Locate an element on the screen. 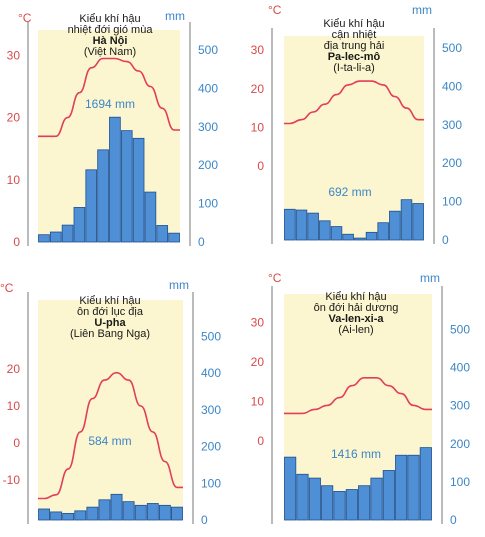 The image size is (485, 537). chart-title-line: cận nhiệt is located at coordinates (354, 35).